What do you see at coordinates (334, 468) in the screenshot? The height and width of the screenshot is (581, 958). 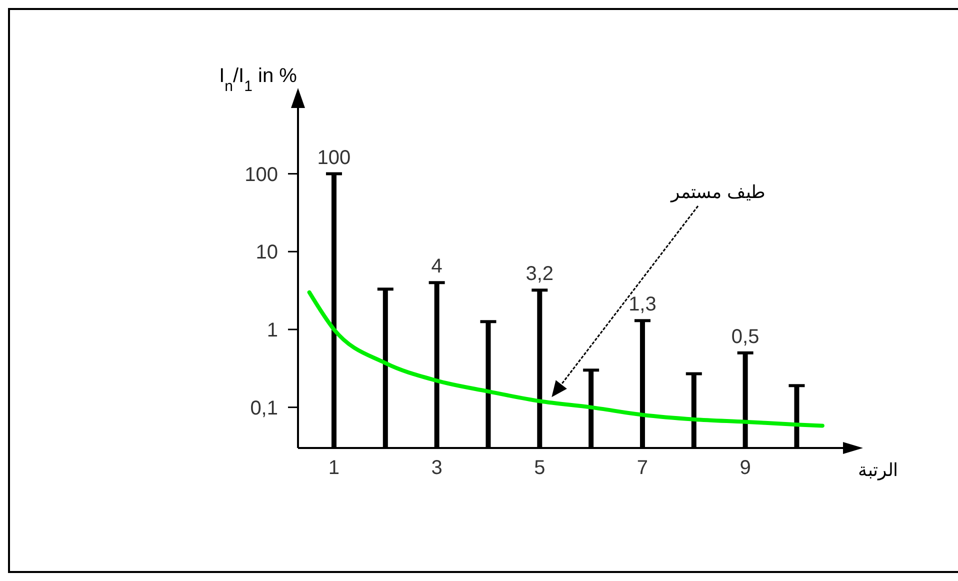 I see `x-tick-label: 1` at bounding box center [334, 468].